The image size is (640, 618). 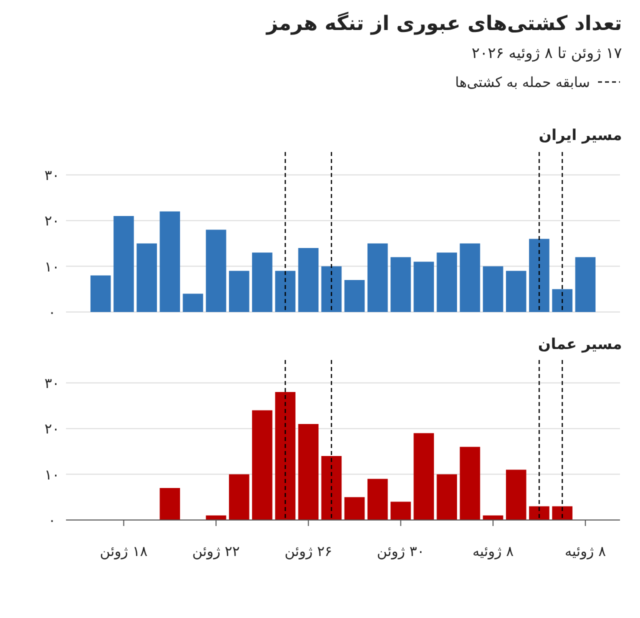 I want to click on chart-title: تعداد کشتی‌های عبوری از تنگه هرمز, so click(x=443, y=23).